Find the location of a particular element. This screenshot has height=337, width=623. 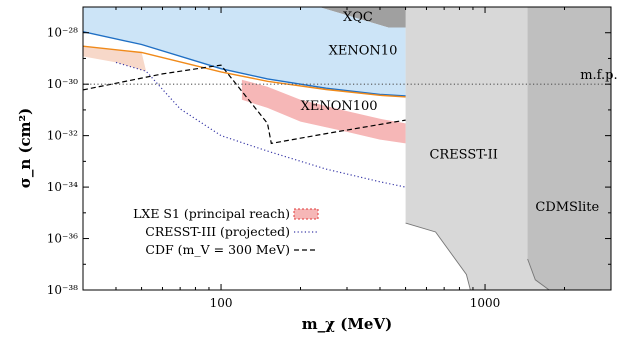

legend-label-lxe-s1-principal-reach: LXE S1 (principal reach) is located at coordinates (211, 213).